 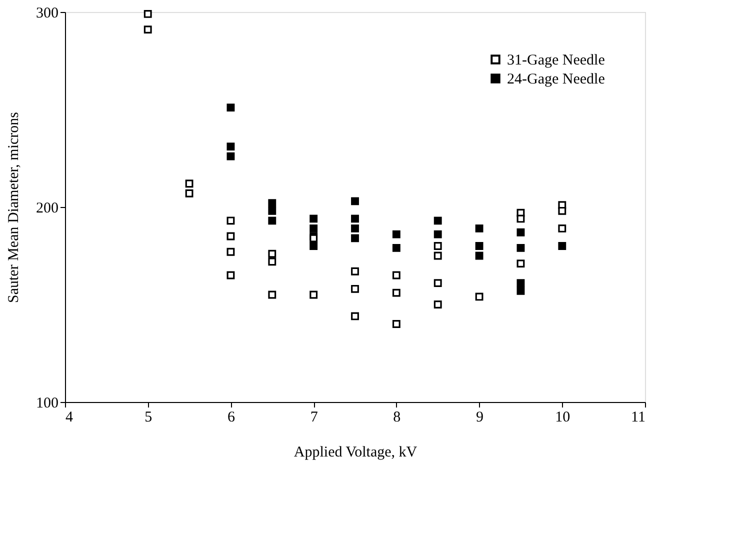 What do you see at coordinates (47, 208) in the screenshot?
I see `y-tick-label: 200` at bounding box center [47, 208].